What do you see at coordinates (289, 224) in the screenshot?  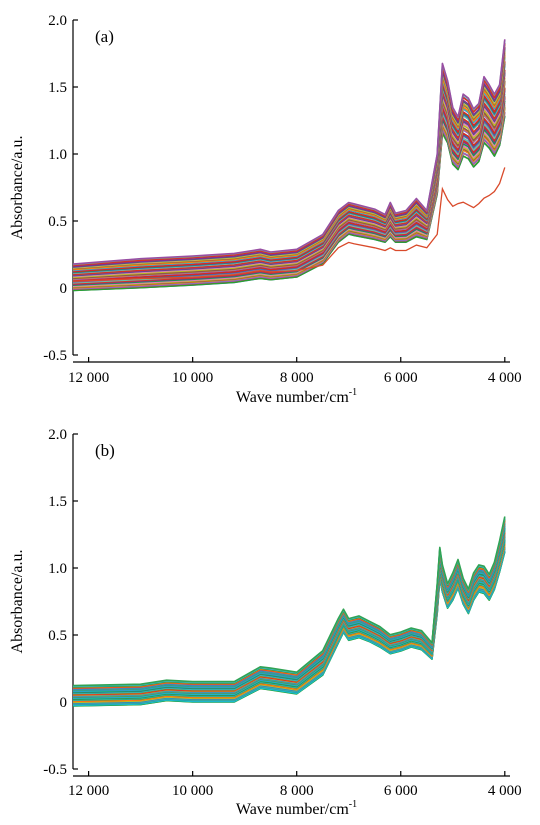 I see `outlier-spectrum-line` at bounding box center [289, 224].